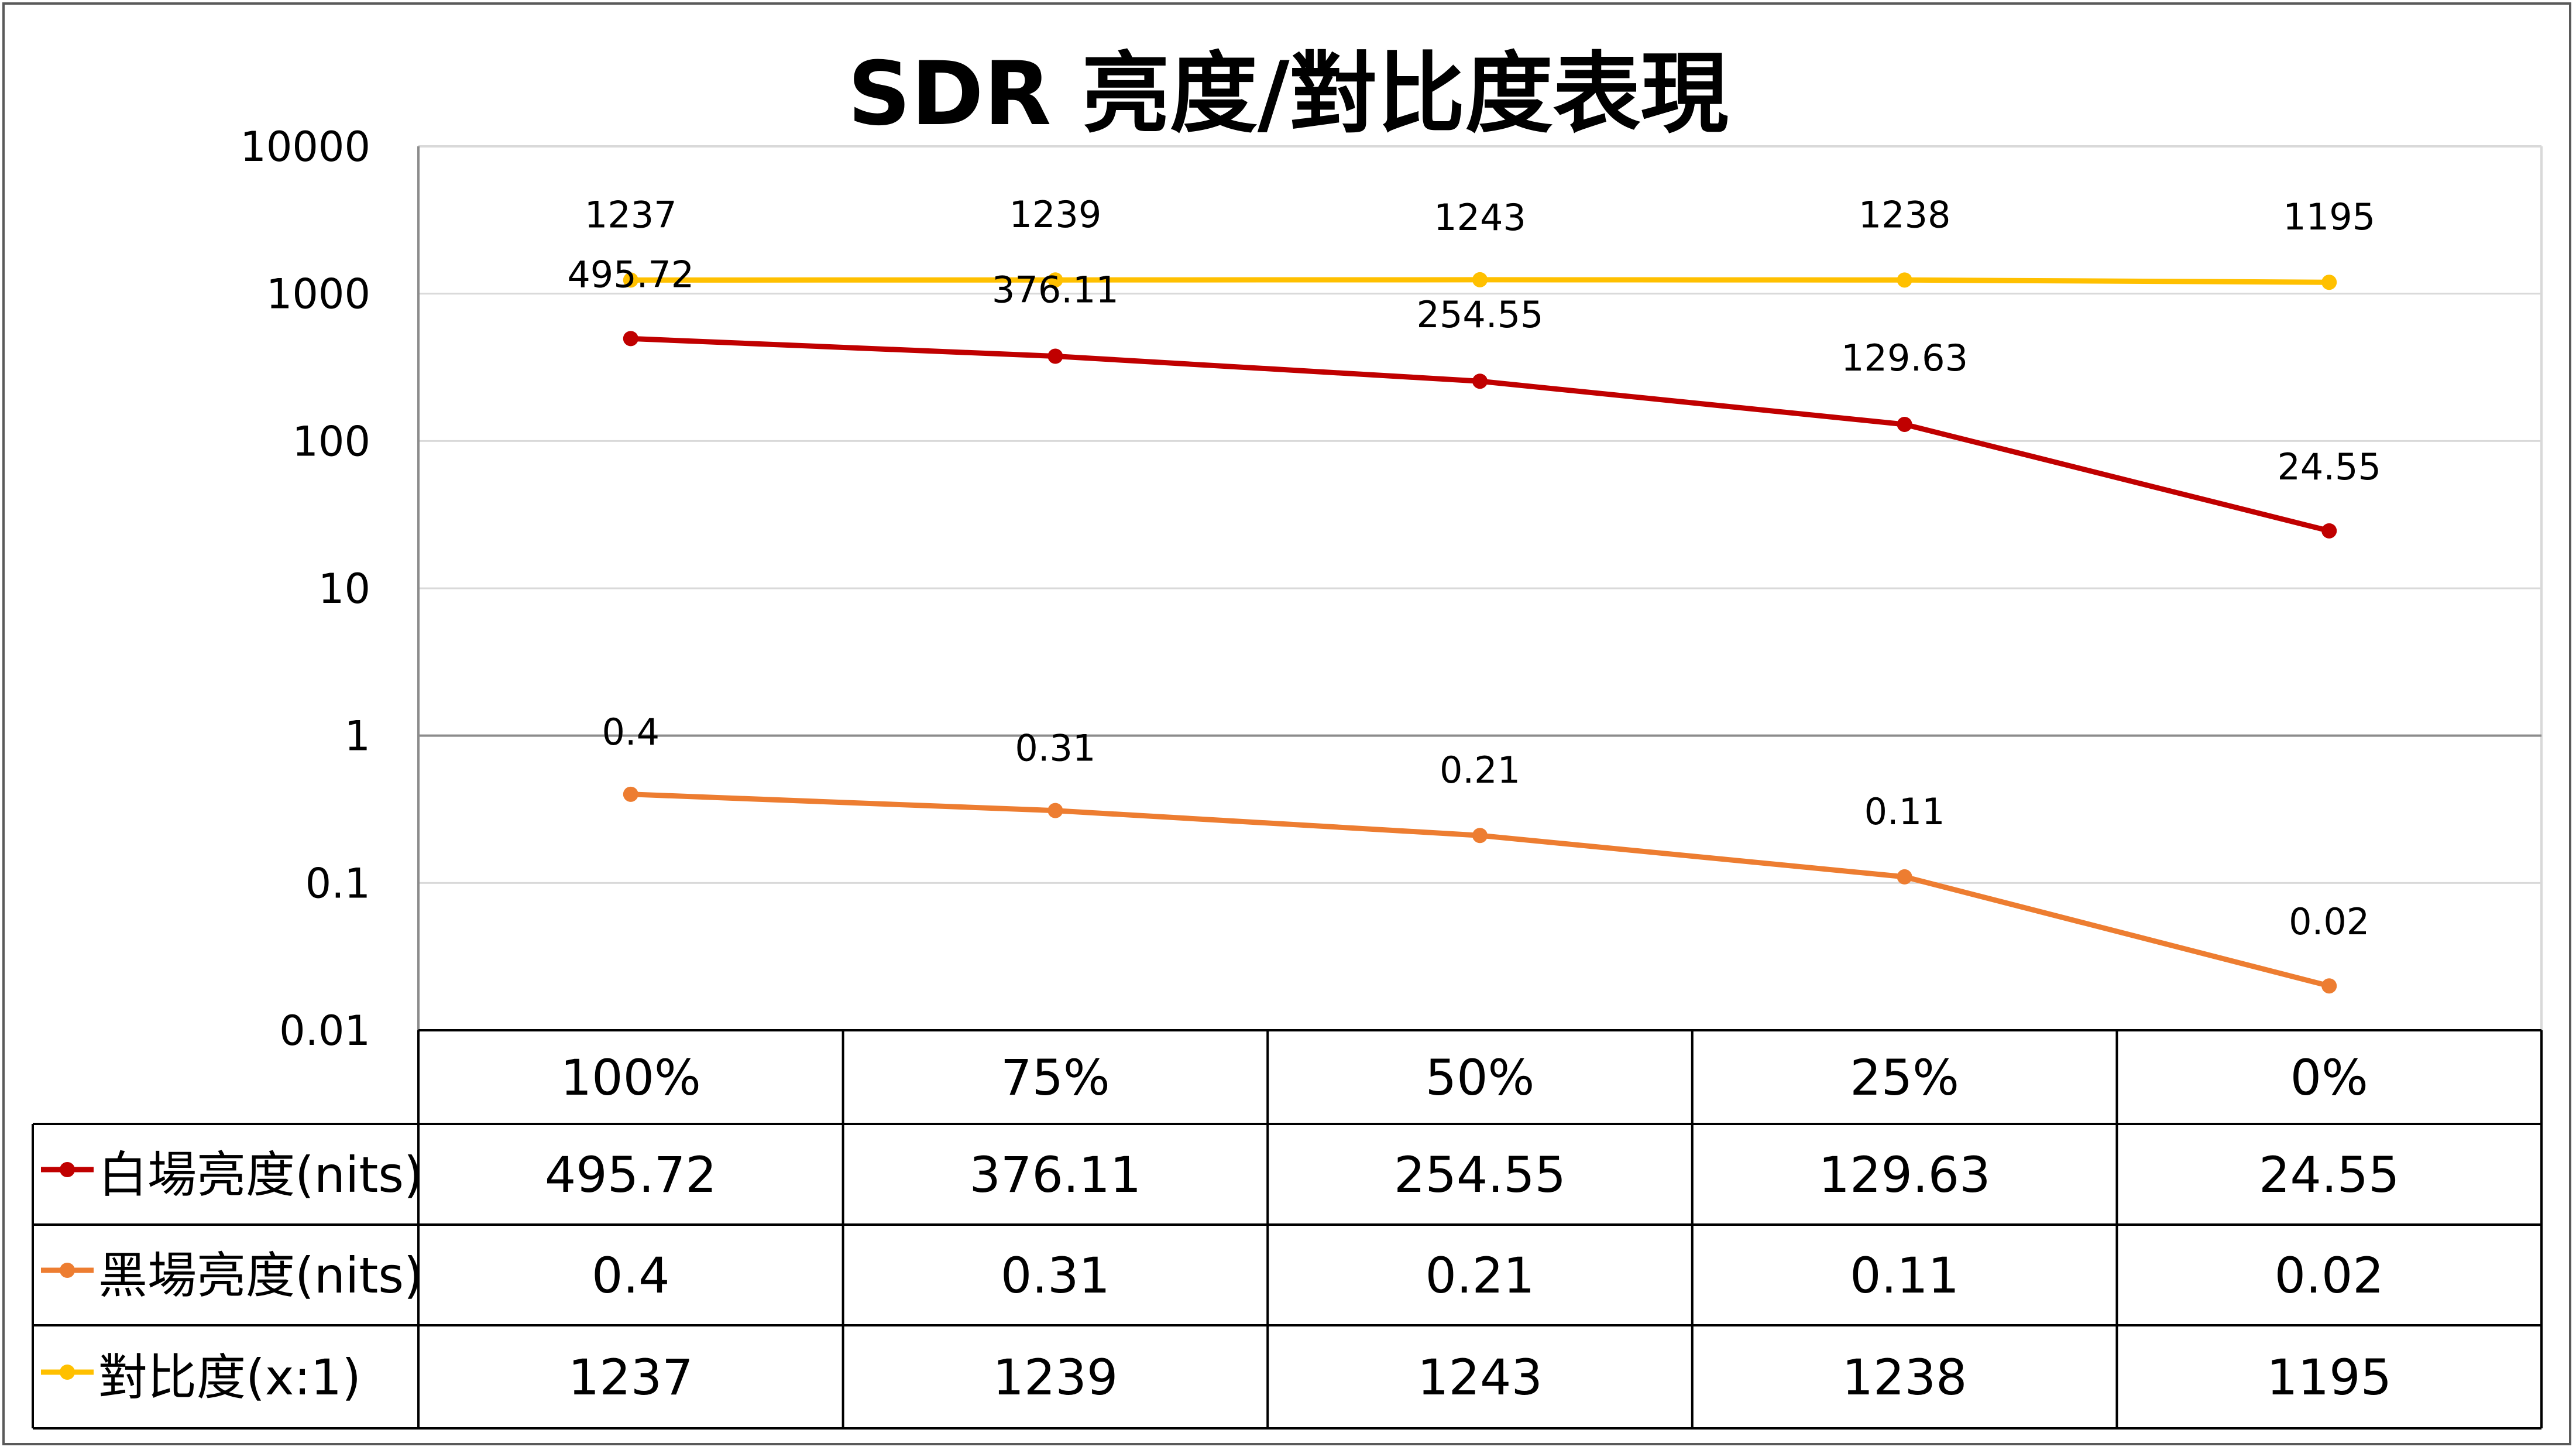  Describe the element at coordinates (229, 1377) in the screenshot. I see `legend-series-name: 對比度(x:1)` at that location.